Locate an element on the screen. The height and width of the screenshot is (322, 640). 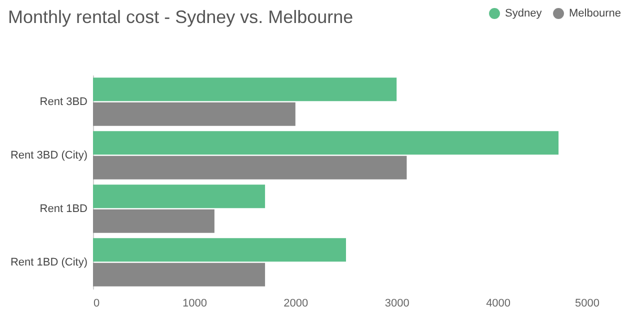
x-tick-label: 2000 is located at coordinates (296, 304).